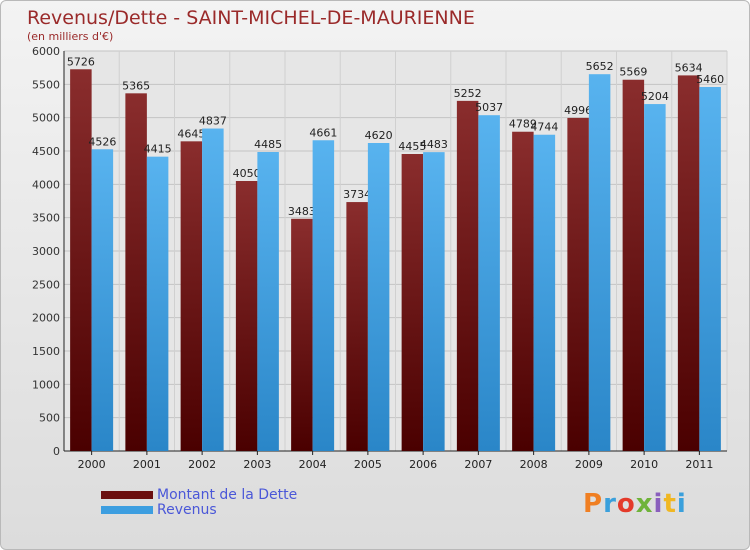 The width and height of the screenshot is (750, 550). What do you see at coordinates (202, 464) in the screenshot?
I see `x-tick-label: 2002` at bounding box center [202, 464].